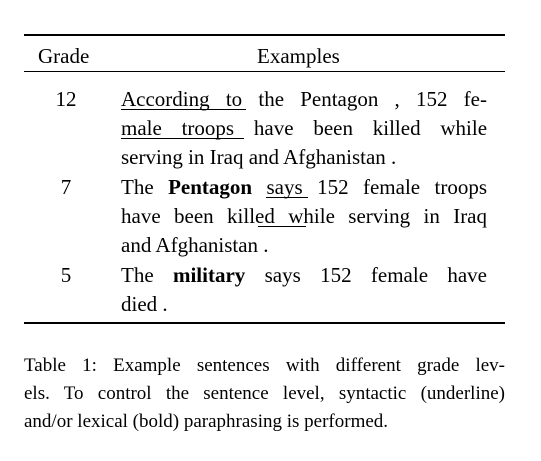  I want to click on bottom-rule, so click(264, 323).